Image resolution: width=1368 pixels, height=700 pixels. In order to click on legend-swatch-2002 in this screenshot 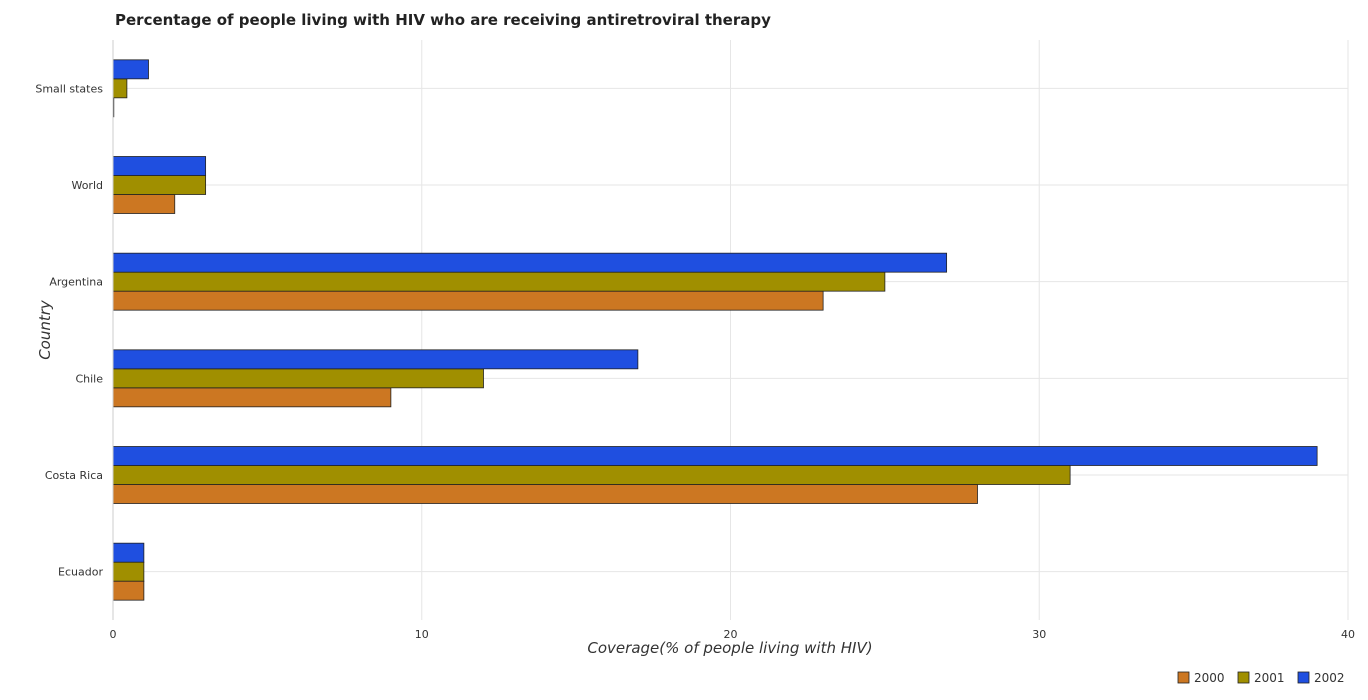, I will do `click(1303, 677)`.